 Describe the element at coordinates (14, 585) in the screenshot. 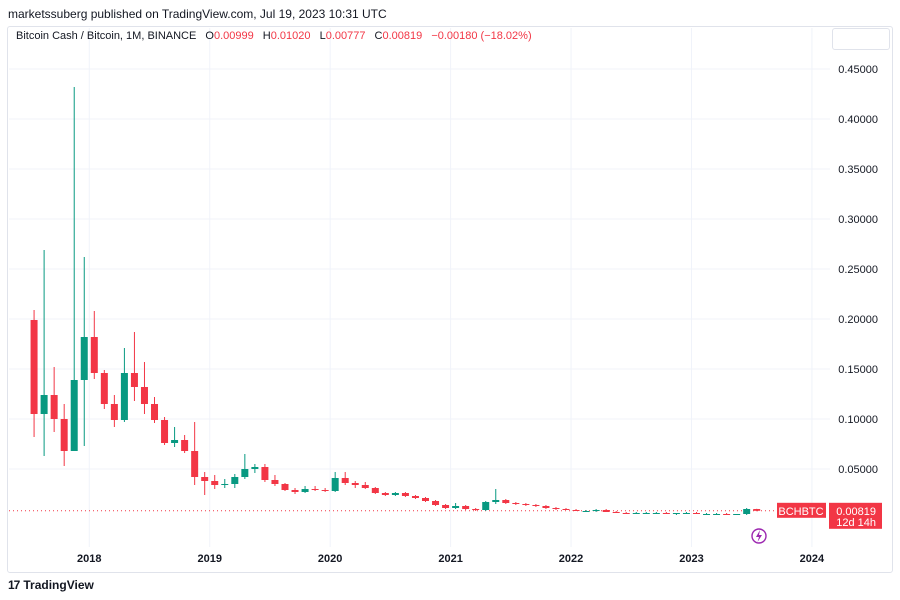

I see `tradingview-mark-icon: 17` at that location.